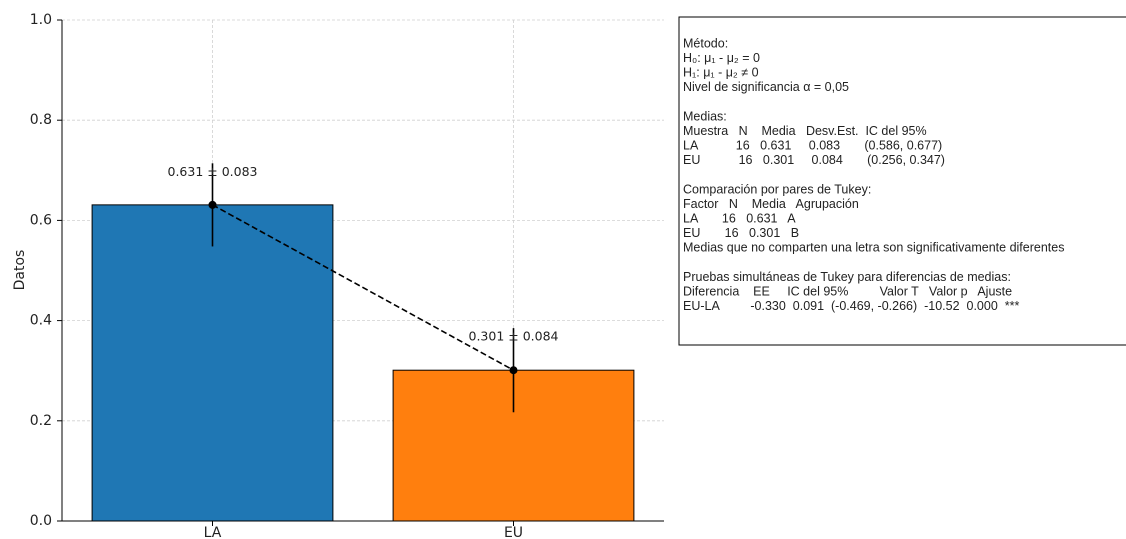 This screenshot has height=539, width=1126. Describe the element at coordinates (741, 233) in the screenshot. I see `stats-line: EU 16 0.301 B` at that location.